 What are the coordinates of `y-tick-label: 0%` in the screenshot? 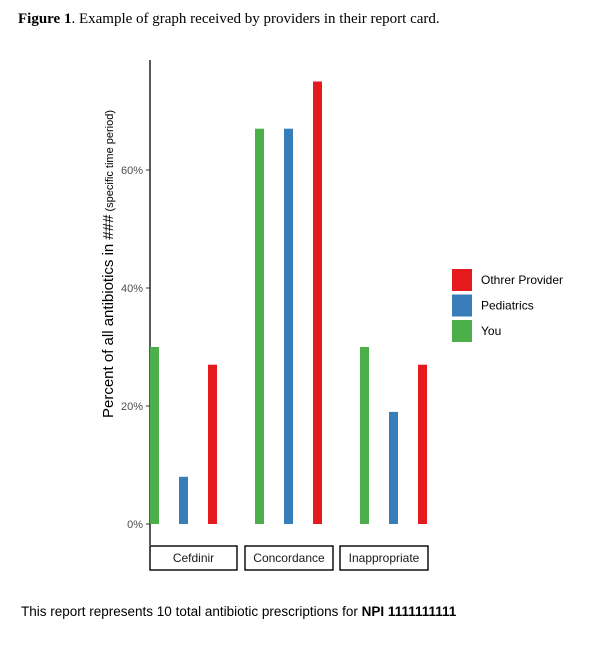 It's located at (135, 525).